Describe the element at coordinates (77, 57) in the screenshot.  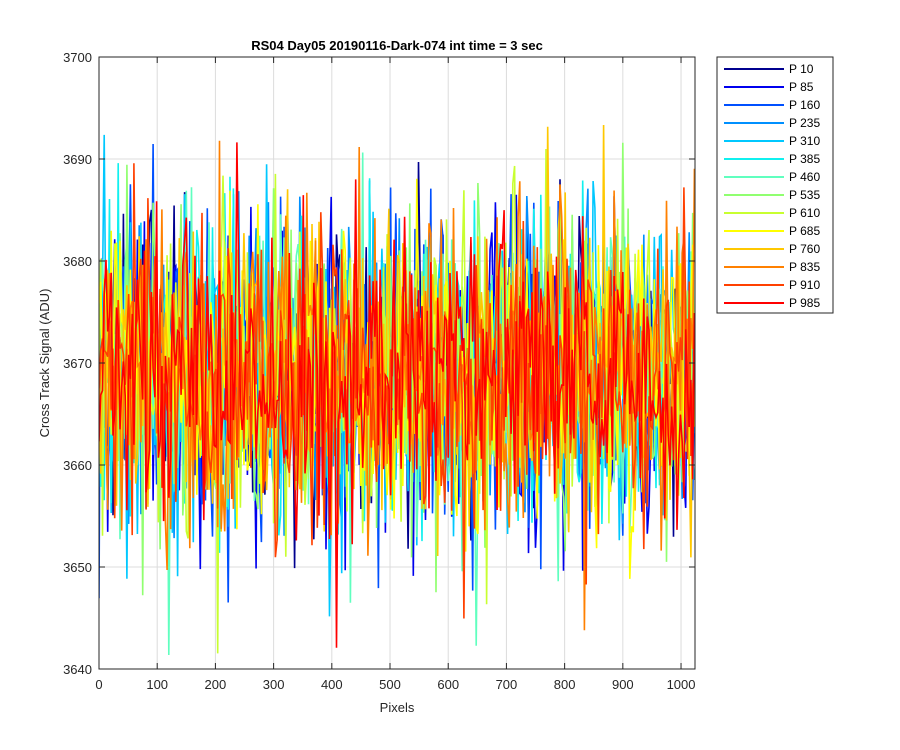
I see `y-tick-label: 3700` at that location.